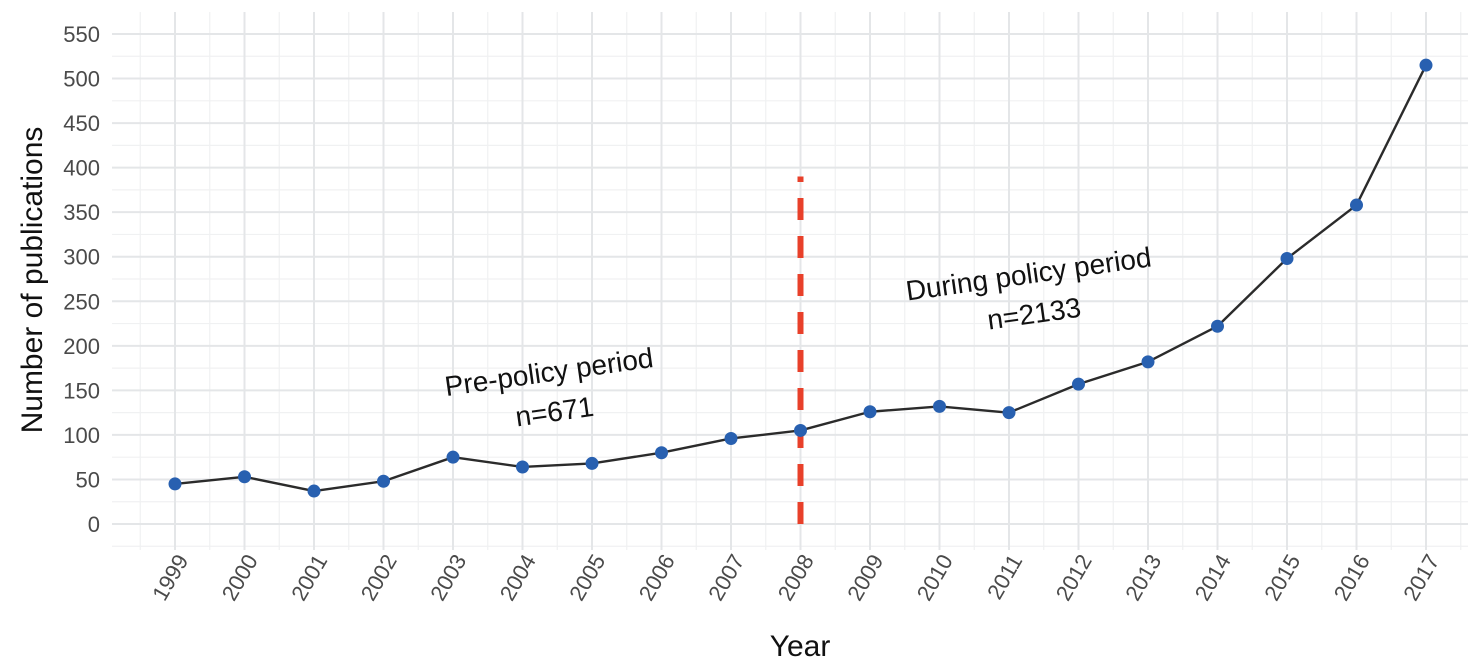 The width and height of the screenshot is (1468, 661). Describe the element at coordinates (1352, 577) in the screenshot. I see `x-tick-label: 2016` at that location.